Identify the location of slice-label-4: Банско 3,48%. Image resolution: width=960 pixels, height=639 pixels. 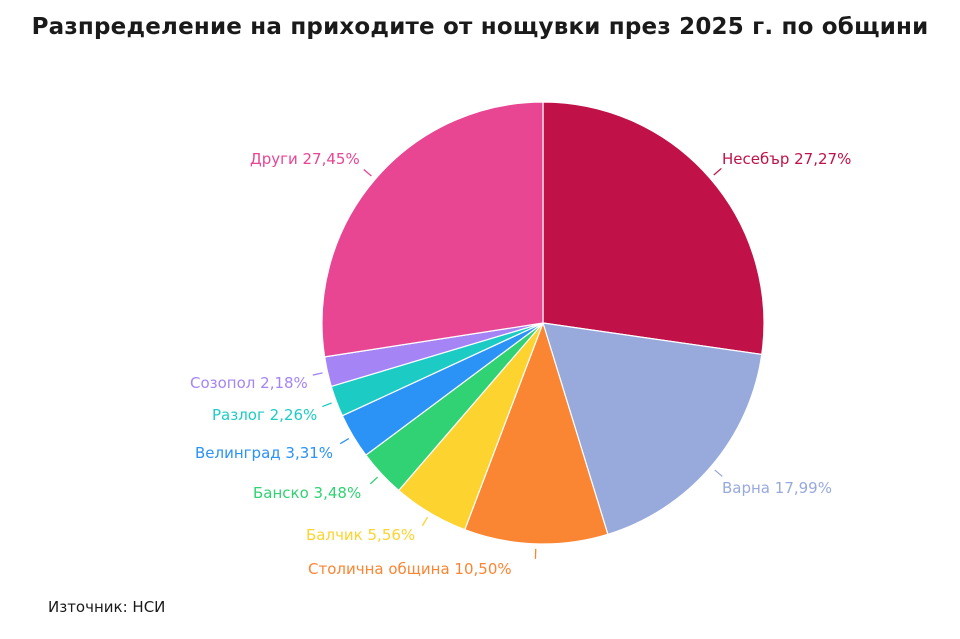
(307, 493).